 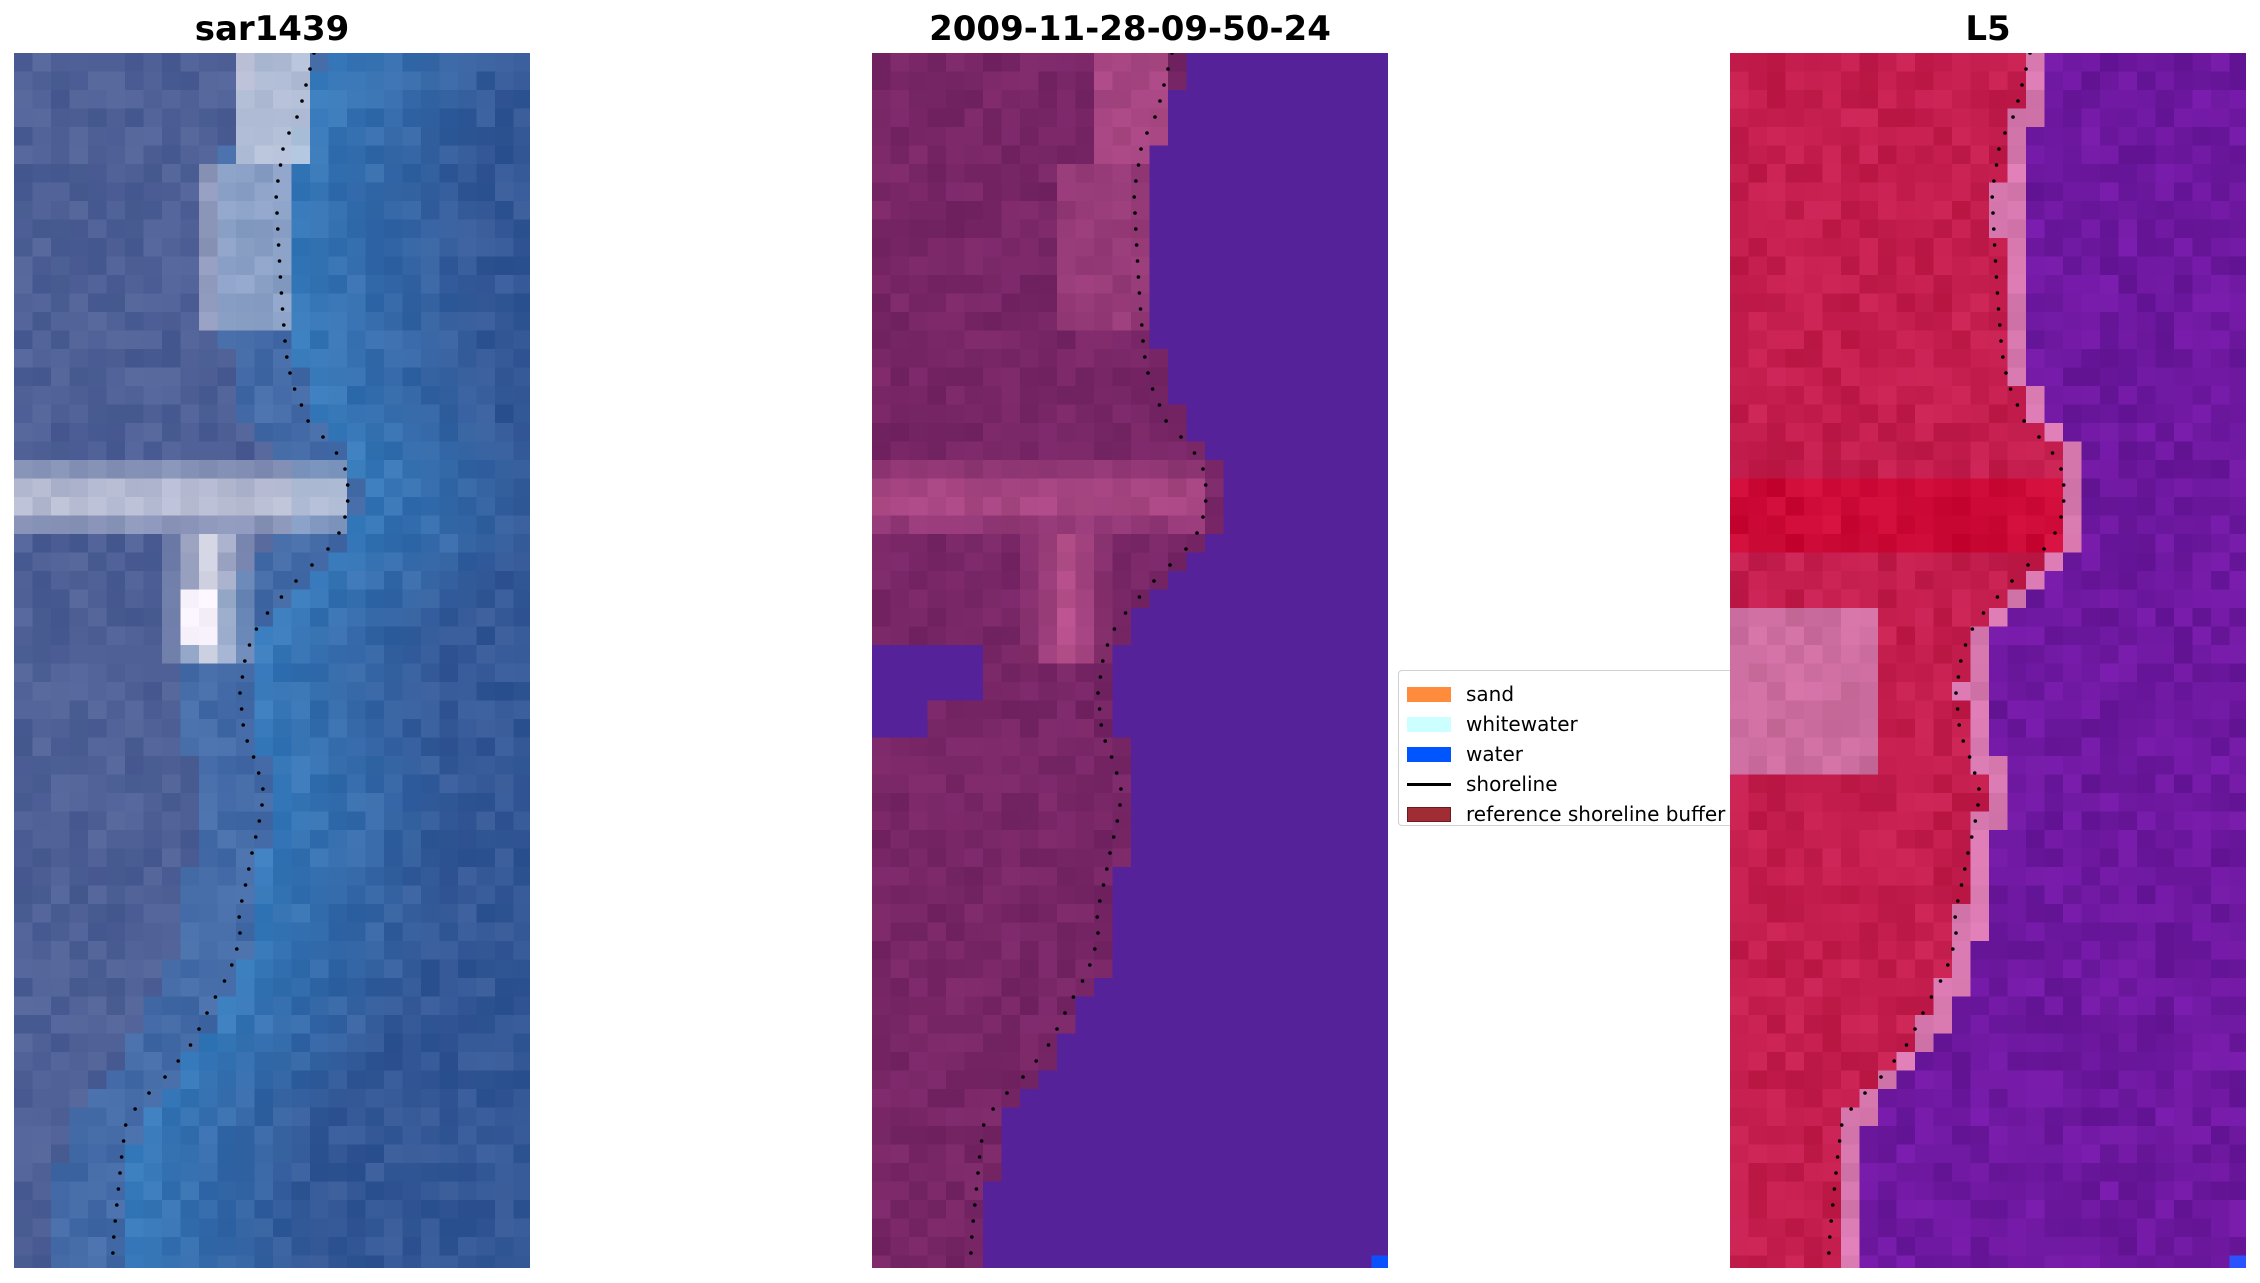 I want to click on legend-item-shoreline: shoreline, so click(x=1568, y=784).